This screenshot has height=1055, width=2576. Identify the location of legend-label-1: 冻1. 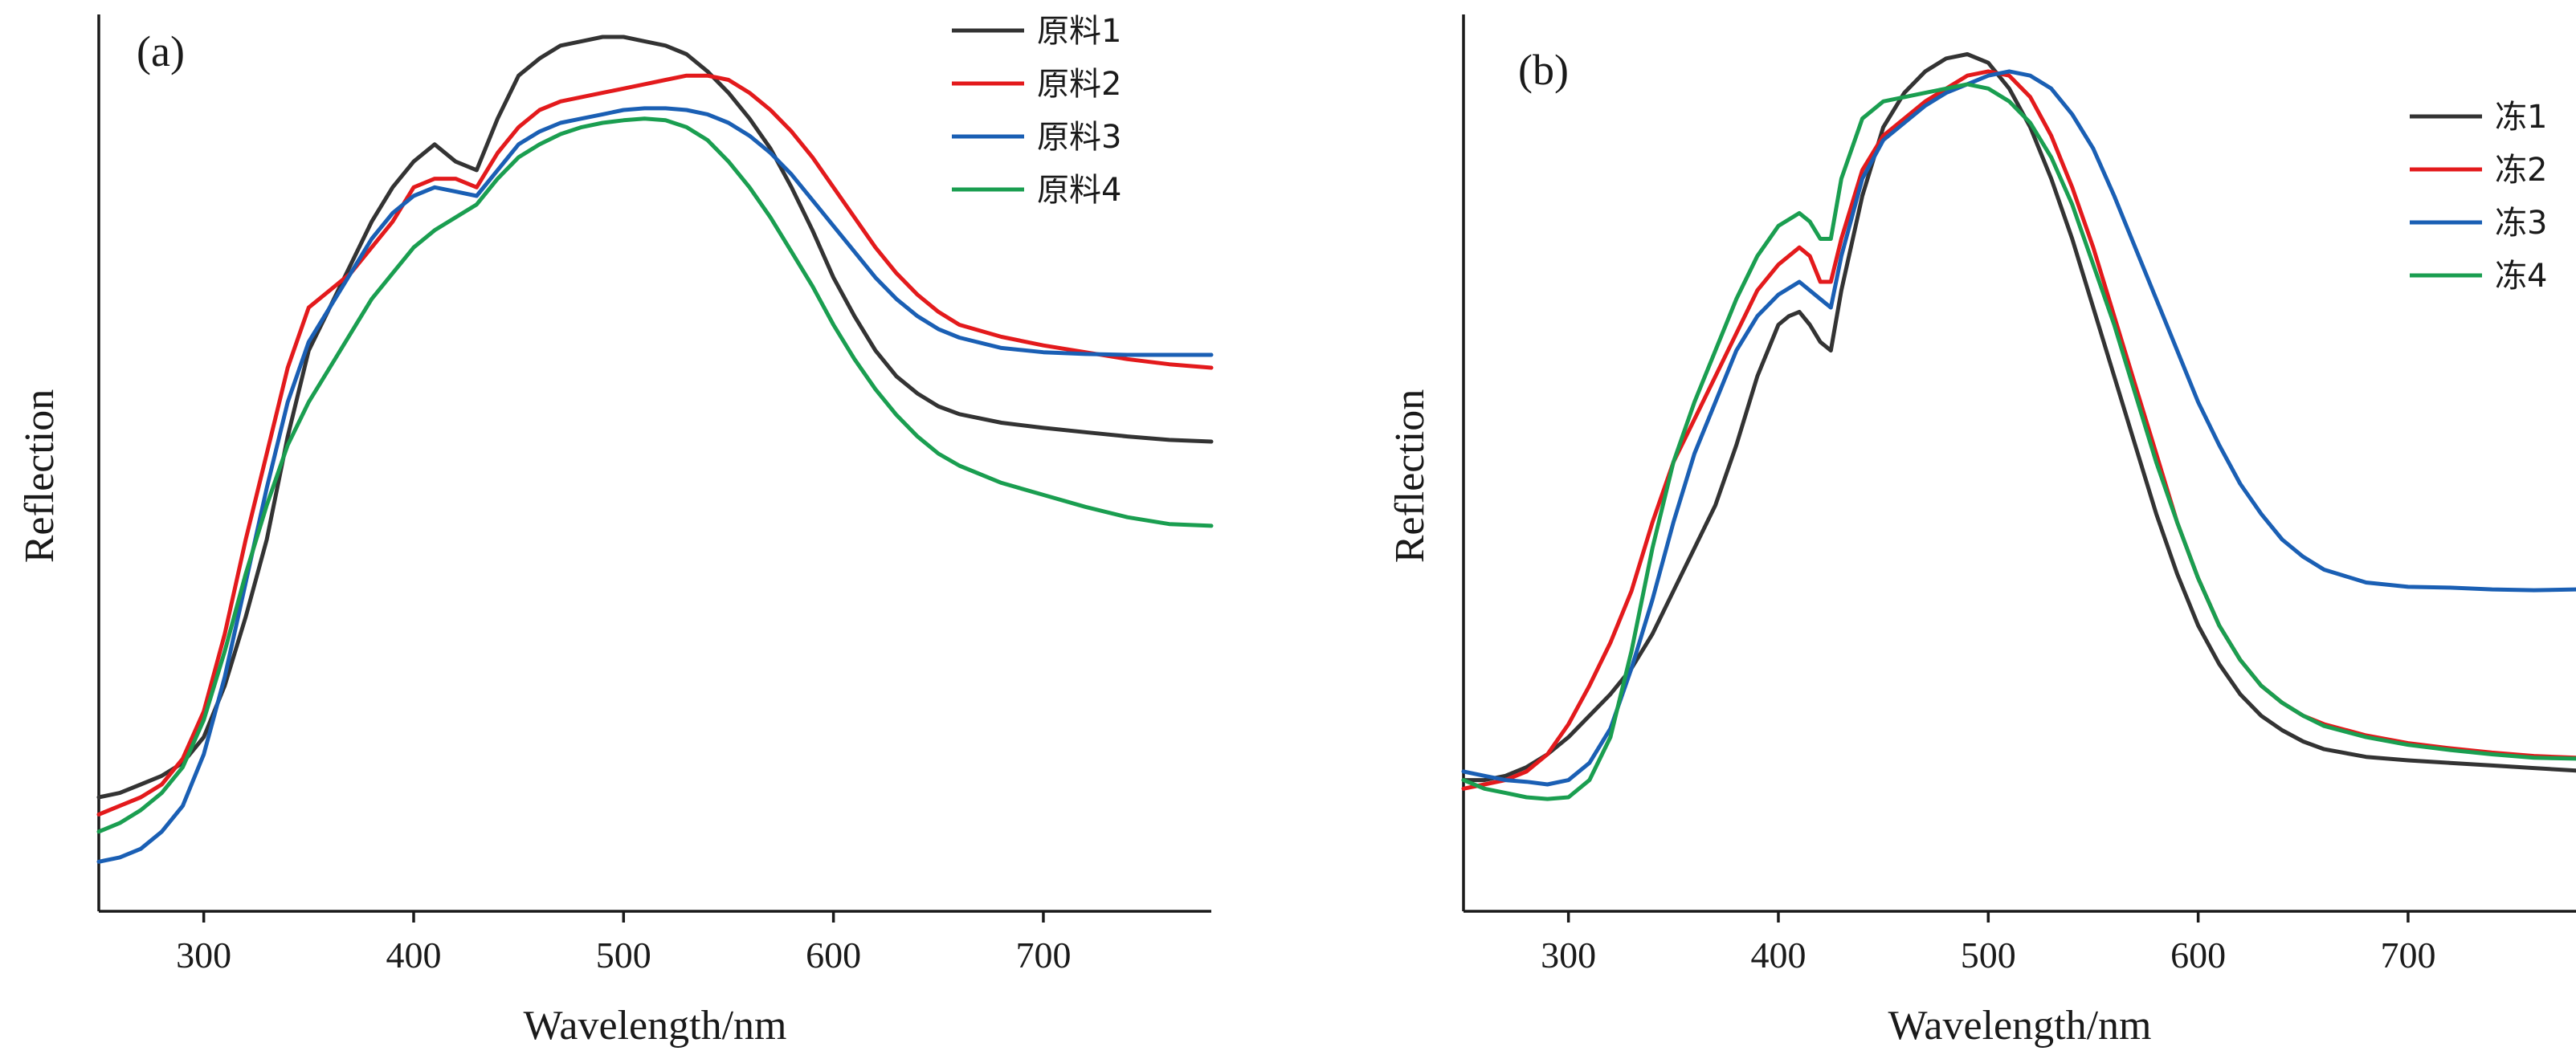
(2521, 117).